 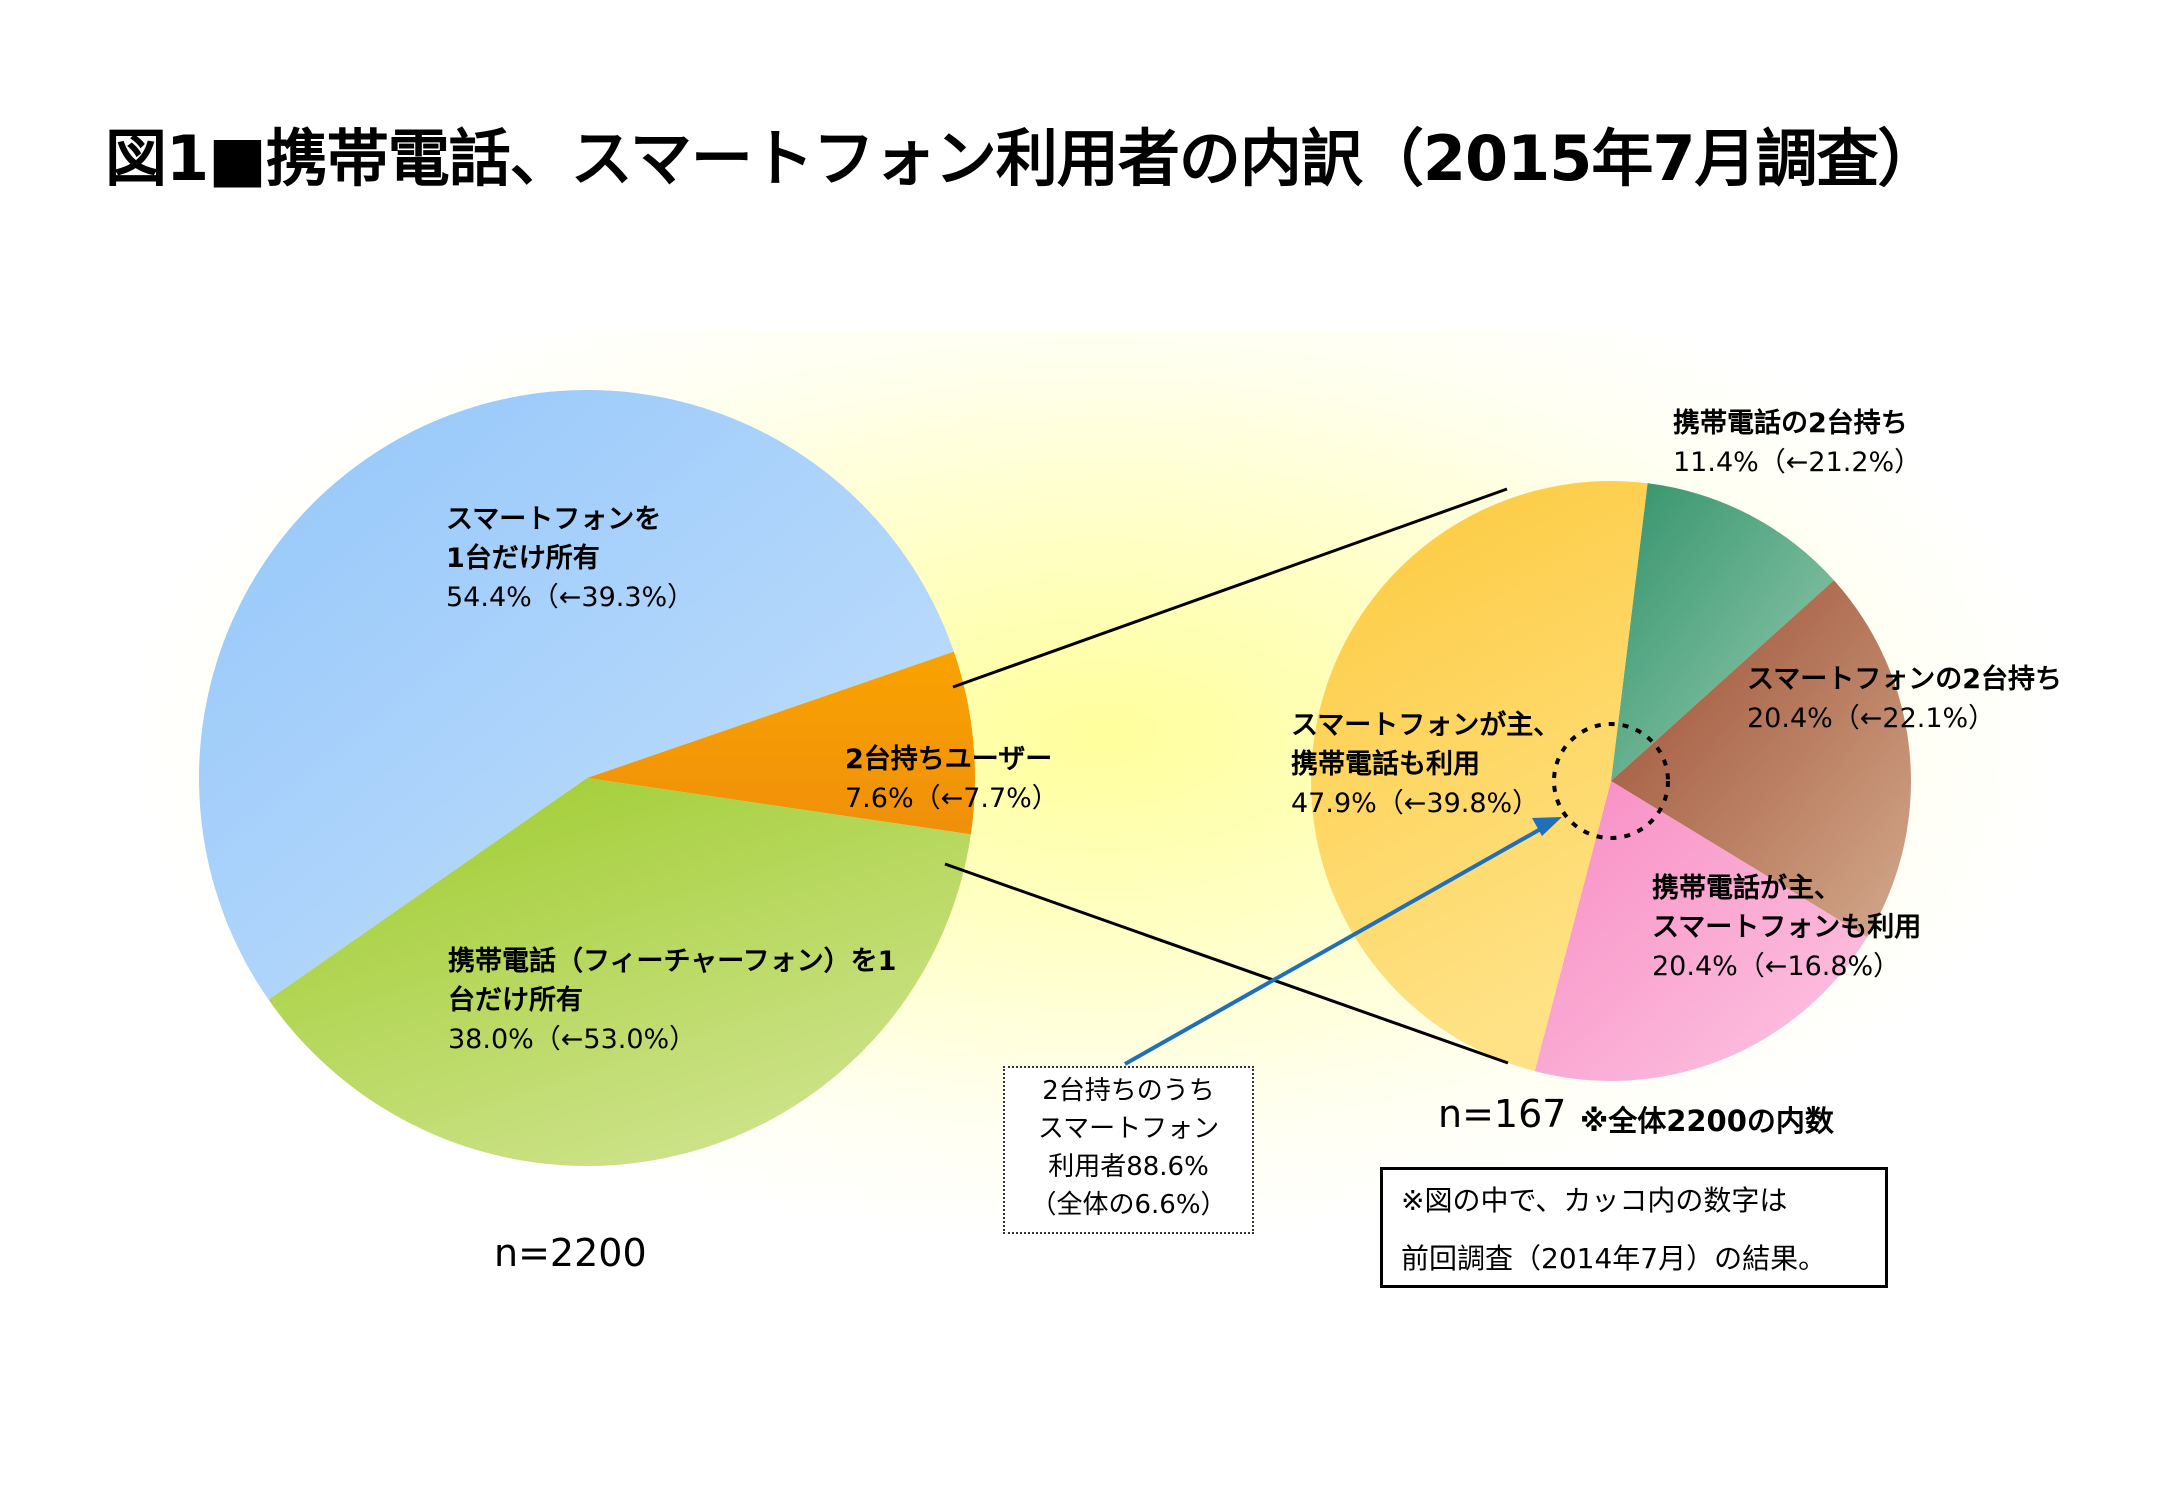 What do you see at coordinates (1426, 764) in the screenshot?
I see `slice-label-smartphone-main: スマートフォンが主、 携帯電話も利用 47.9%（←39.8%）` at bounding box center [1426, 764].